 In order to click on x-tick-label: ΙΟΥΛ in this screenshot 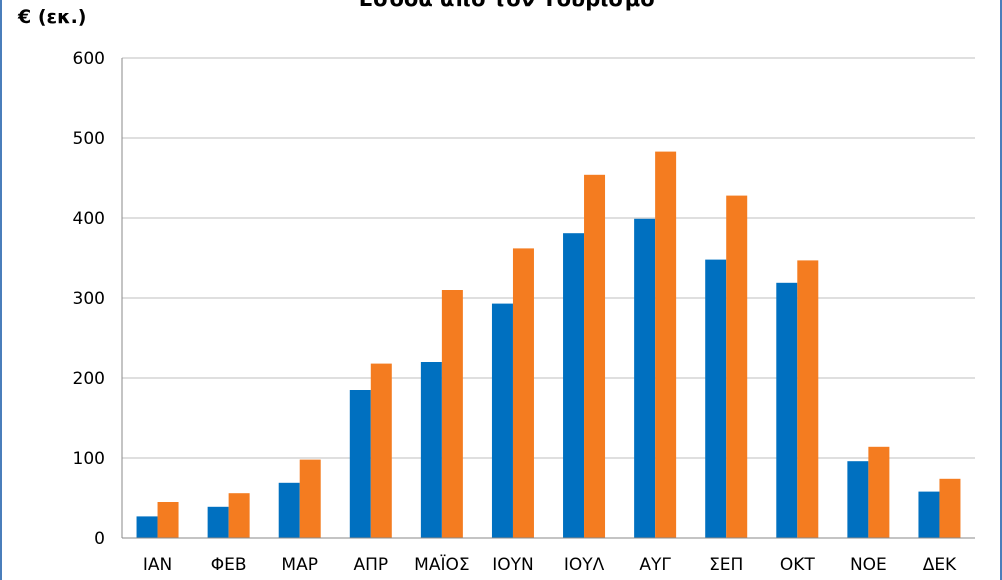, I will do `click(584, 565)`.